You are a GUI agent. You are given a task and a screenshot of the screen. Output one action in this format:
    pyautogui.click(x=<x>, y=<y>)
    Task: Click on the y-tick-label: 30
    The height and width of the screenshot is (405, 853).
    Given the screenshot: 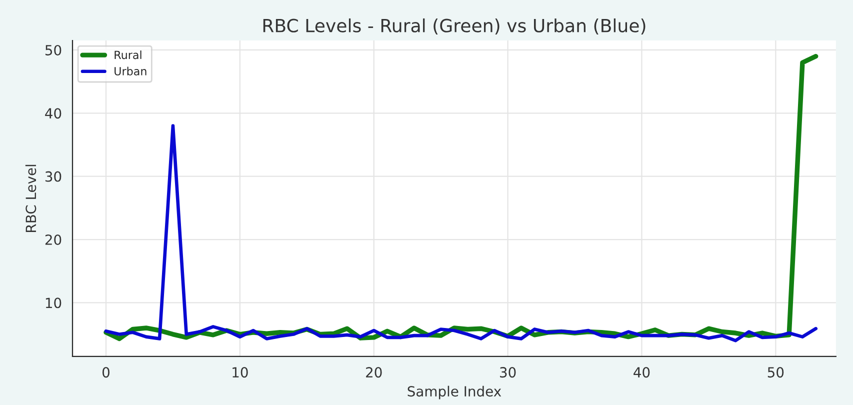 What is the action you would take?
    pyautogui.click(x=53, y=176)
    